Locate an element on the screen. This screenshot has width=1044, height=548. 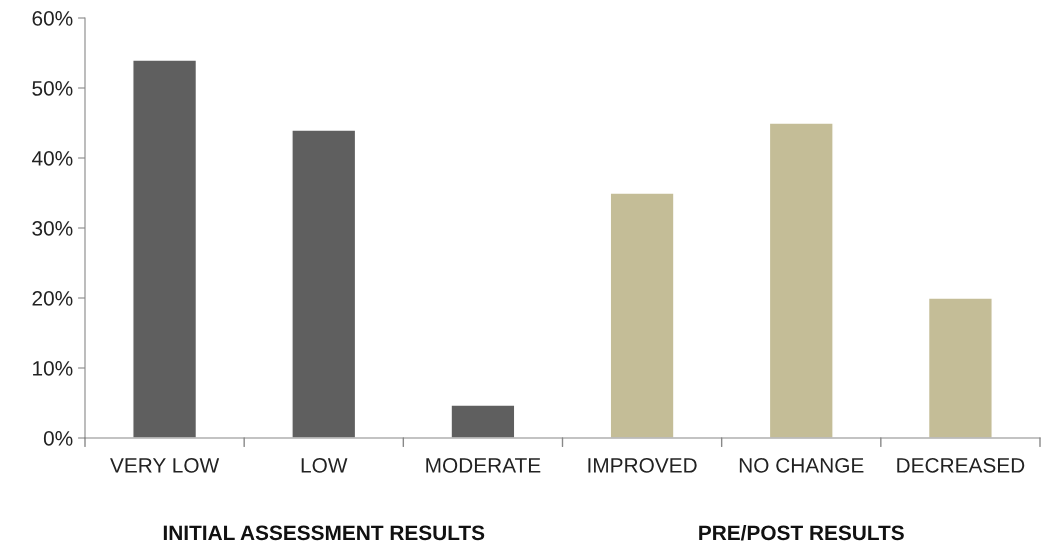
text: PRE/POST RESULTS is located at coordinates (801, 532).